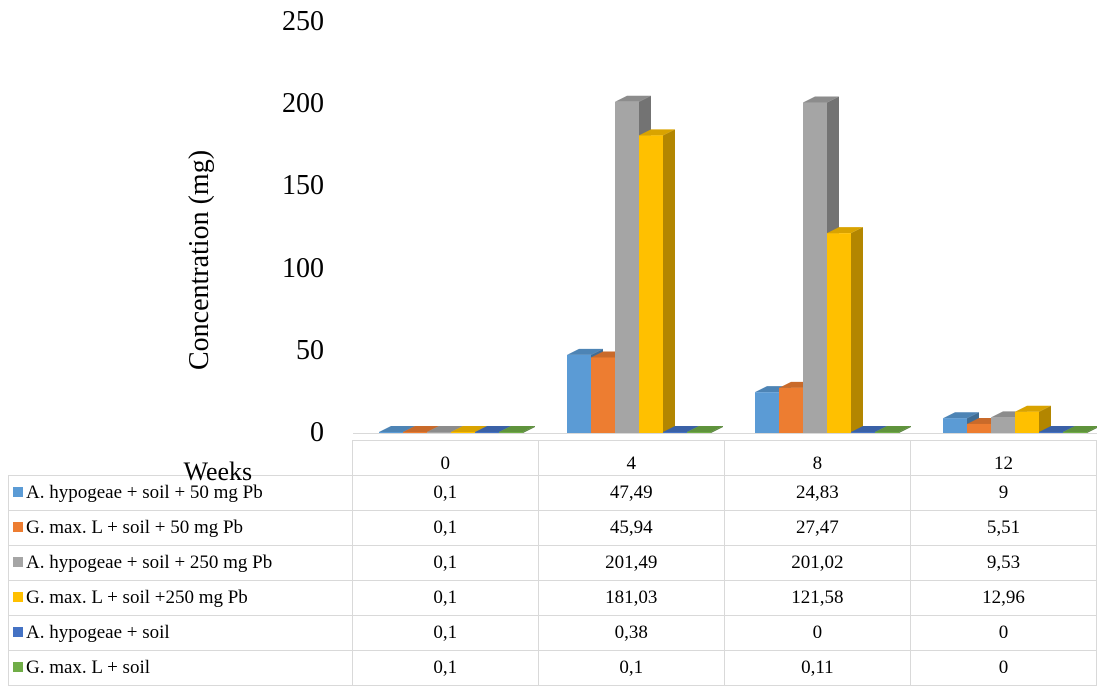  What do you see at coordinates (137, 597) in the screenshot?
I see `series-name: G. max. L + soil +250 mg Pb` at bounding box center [137, 597].